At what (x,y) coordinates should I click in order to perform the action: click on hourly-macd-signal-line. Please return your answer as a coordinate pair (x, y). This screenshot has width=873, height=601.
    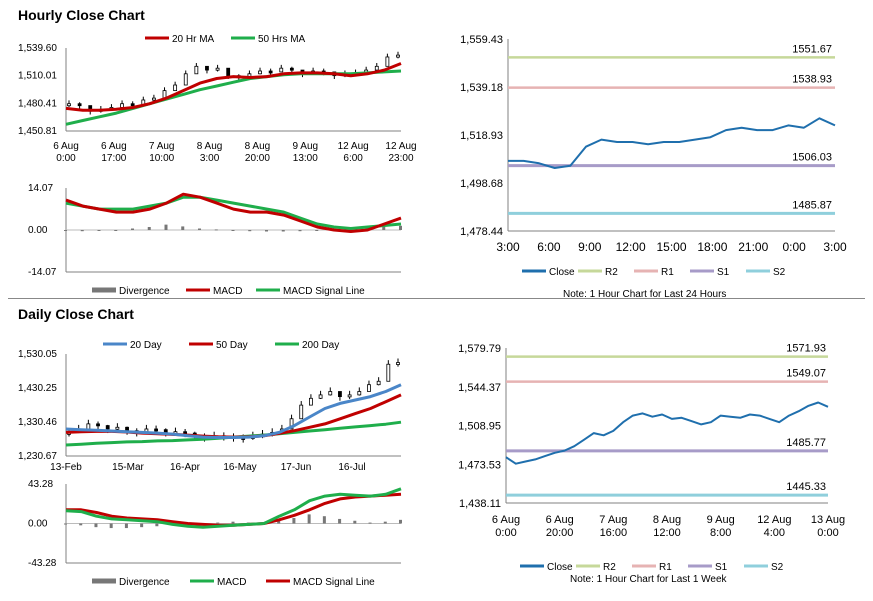
    Looking at the image, I should click on (233, 212).